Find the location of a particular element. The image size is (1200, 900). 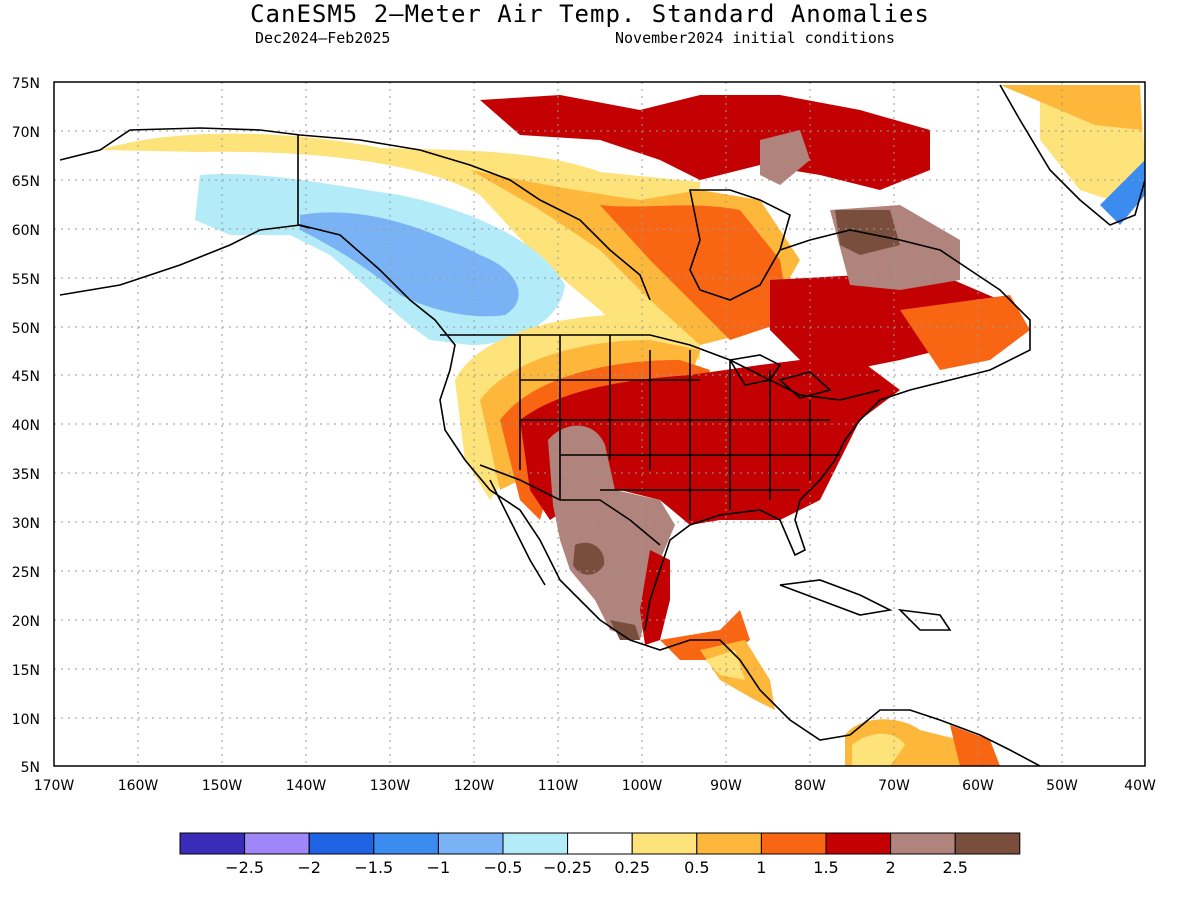

anomaly-warm4-arctic-islands is located at coordinates (705, 142).